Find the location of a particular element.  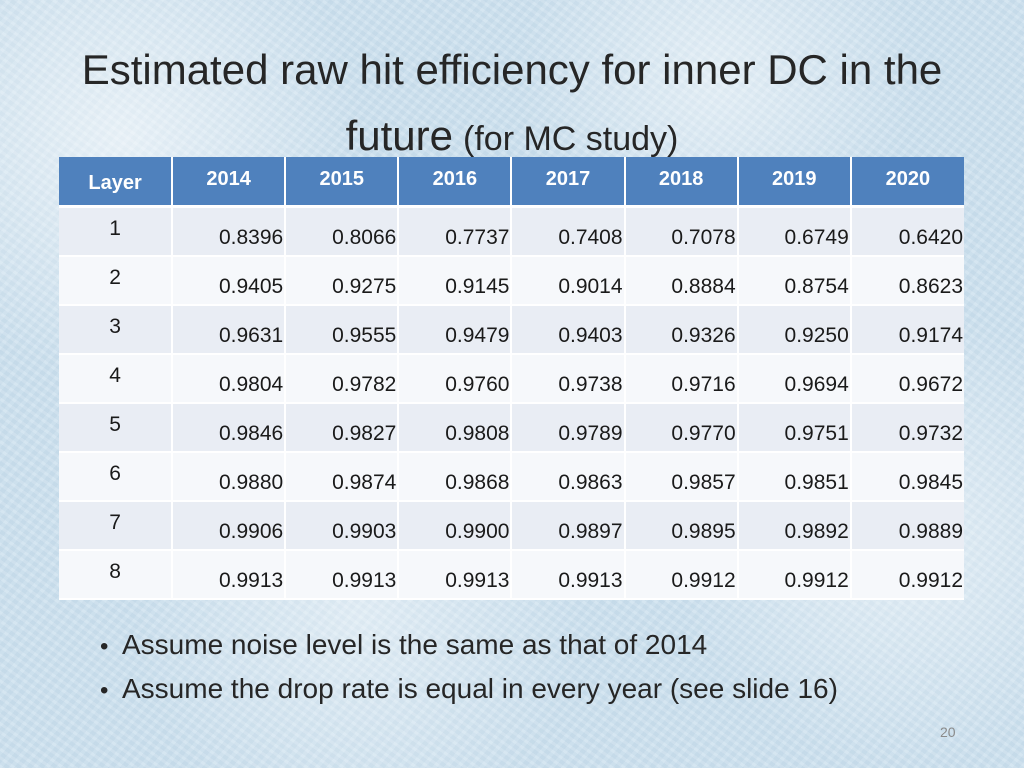

layer-number: 1 is located at coordinates (115, 228).